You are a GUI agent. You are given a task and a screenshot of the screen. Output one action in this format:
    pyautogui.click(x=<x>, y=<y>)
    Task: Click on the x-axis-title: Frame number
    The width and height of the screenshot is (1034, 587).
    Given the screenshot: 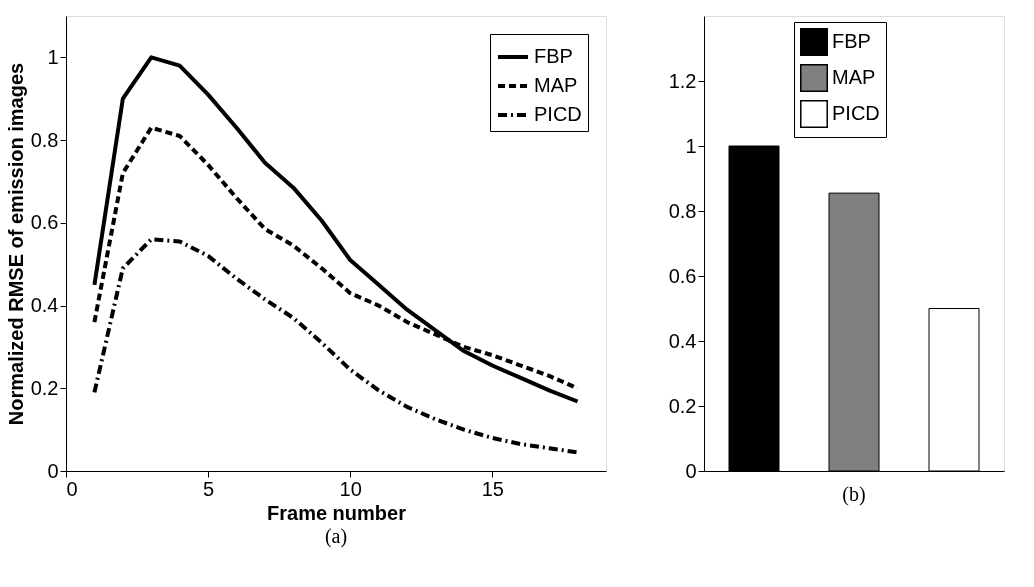 What is the action you would take?
    pyautogui.click(x=337, y=512)
    